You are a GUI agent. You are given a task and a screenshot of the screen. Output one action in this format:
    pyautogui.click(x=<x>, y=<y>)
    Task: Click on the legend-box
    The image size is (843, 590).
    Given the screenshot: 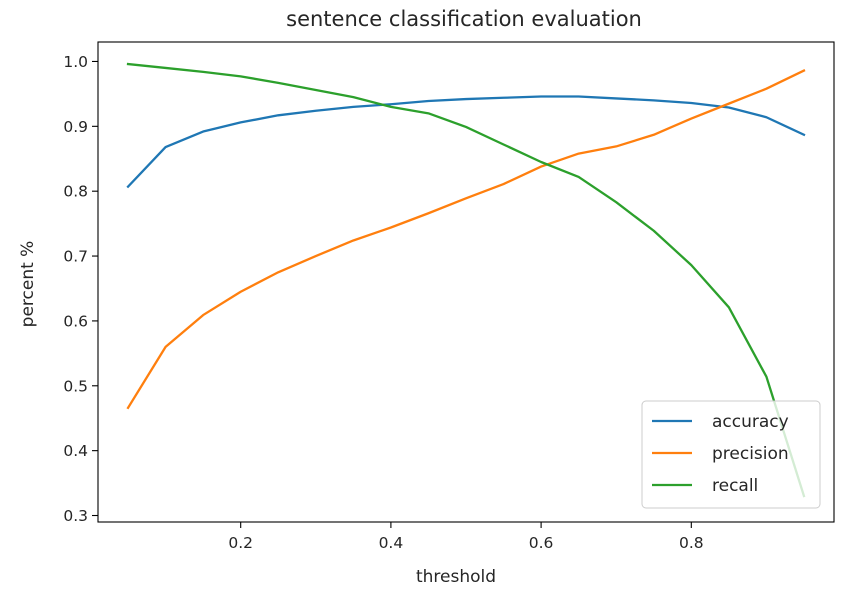 What is the action you would take?
    pyautogui.click(x=731, y=454)
    